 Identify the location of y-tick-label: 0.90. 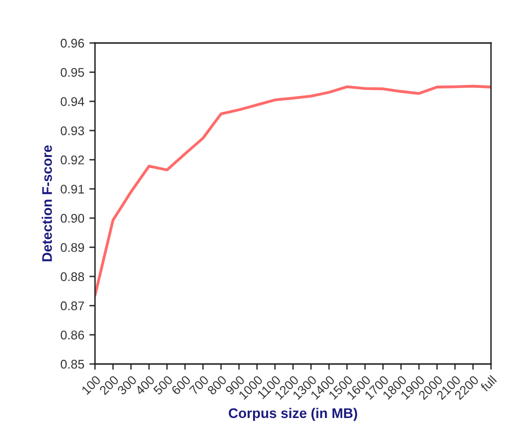
(72, 218).